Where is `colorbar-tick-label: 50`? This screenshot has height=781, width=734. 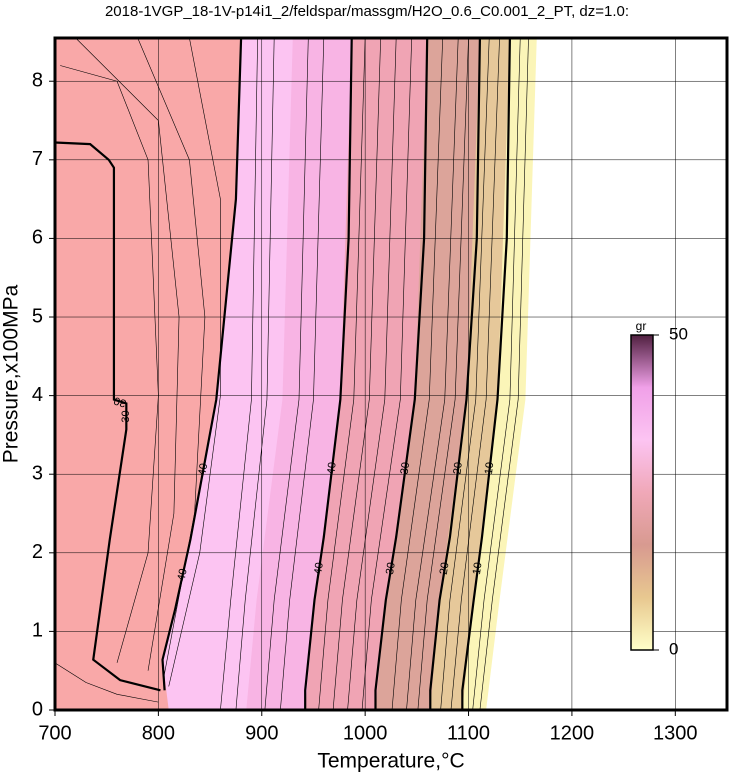 colorbar-tick-label: 50 is located at coordinates (678, 333).